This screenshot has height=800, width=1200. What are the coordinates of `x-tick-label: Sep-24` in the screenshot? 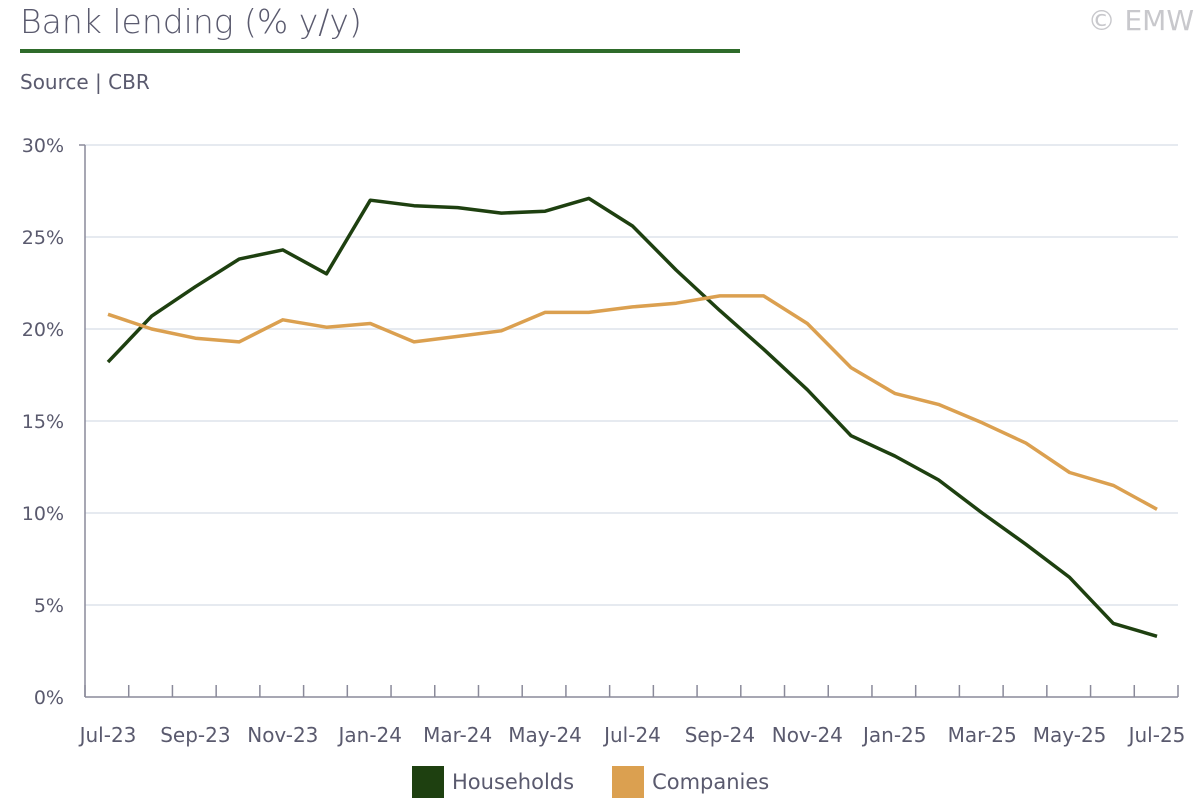 It's located at (720, 735).